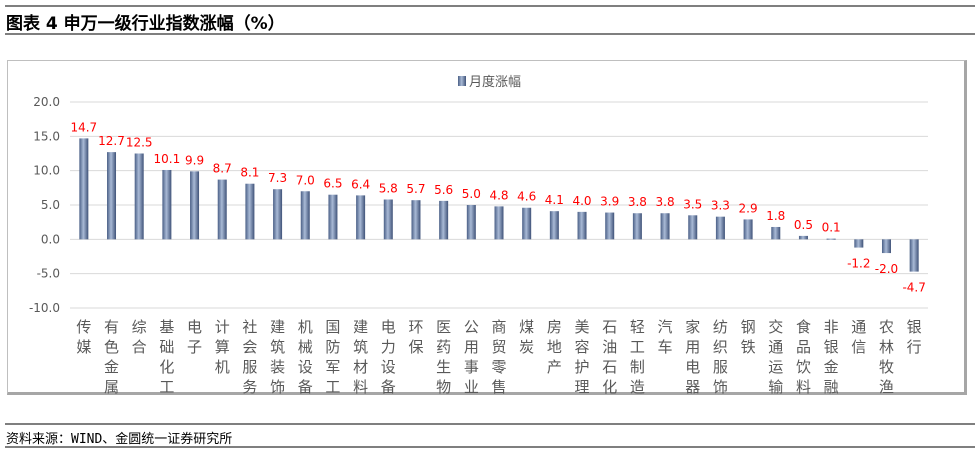 This screenshot has width=980, height=453. What do you see at coordinates (490, 6) in the screenshot?
I see `top-rule` at bounding box center [490, 6].